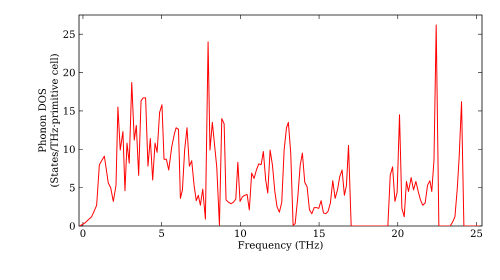  What do you see at coordinates (69, 72) in the screenshot?
I see `y-tick-label: 20` at bounding box center [69, 72].